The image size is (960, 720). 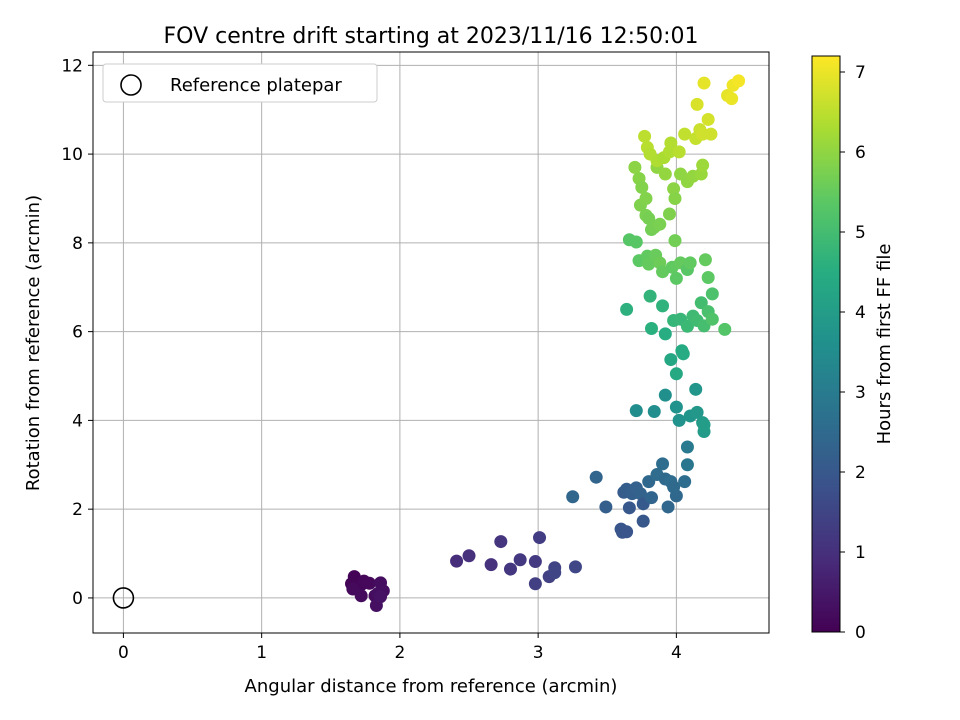 What do you see at coordinates (853, 349) in the screenshot?
I see `colorbar: 0 1 2 3 4 5 6 7 Hours from first FF file` at bounding box center [853, 349].